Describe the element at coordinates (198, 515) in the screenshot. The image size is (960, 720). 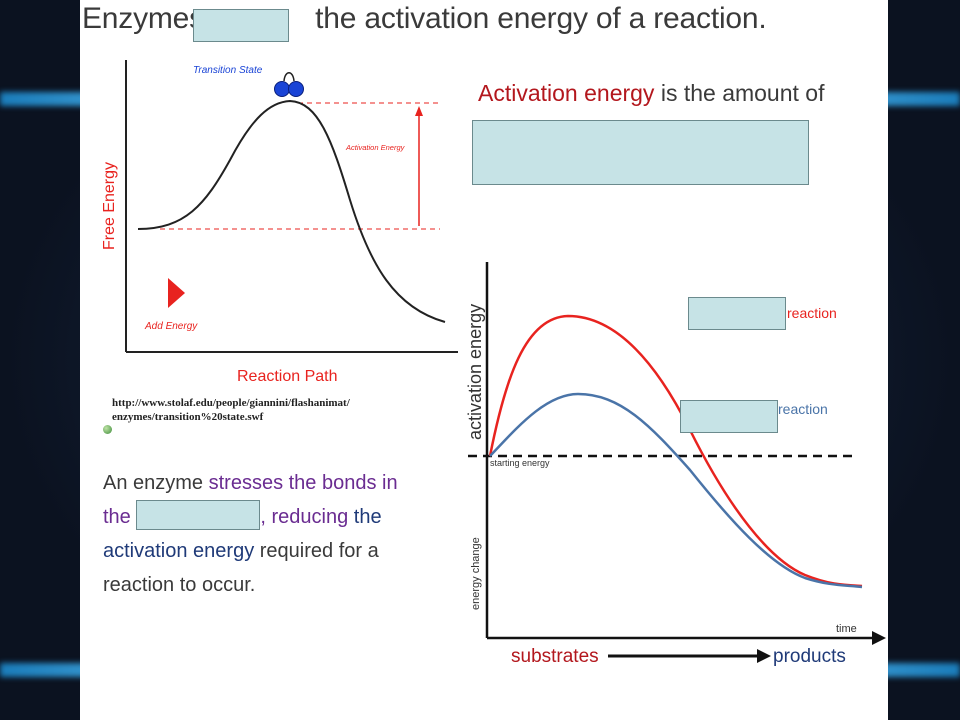
I see `body-blank-box` at that location.